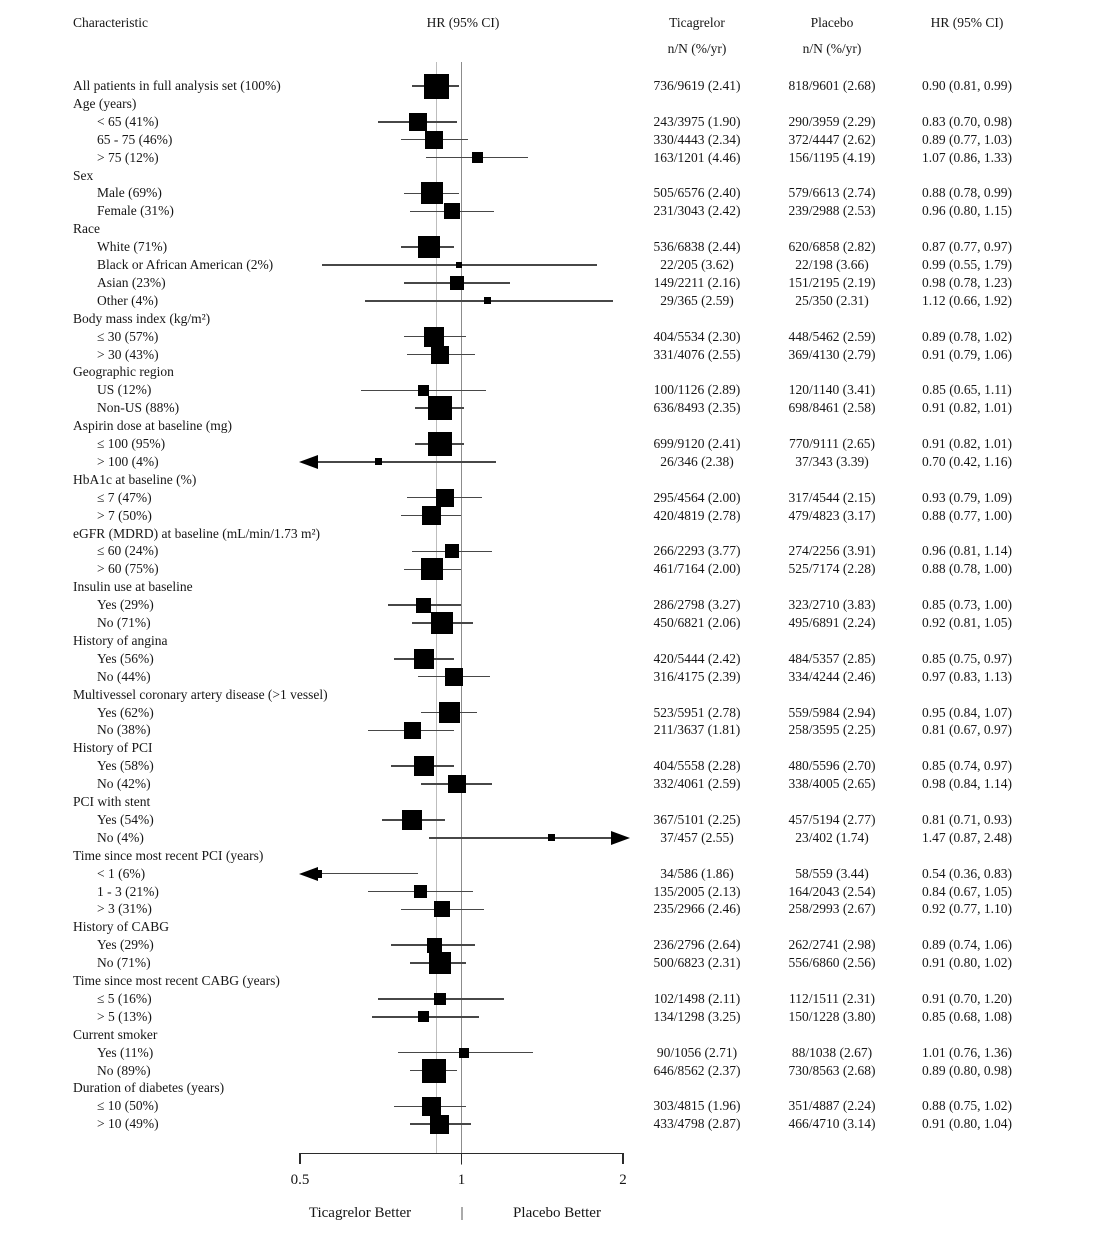  Describe the element at coordinates (967, 1070) in the screenshot. I see `hr-ci-value: 0.89 (0.80, 0.98)` at that location.